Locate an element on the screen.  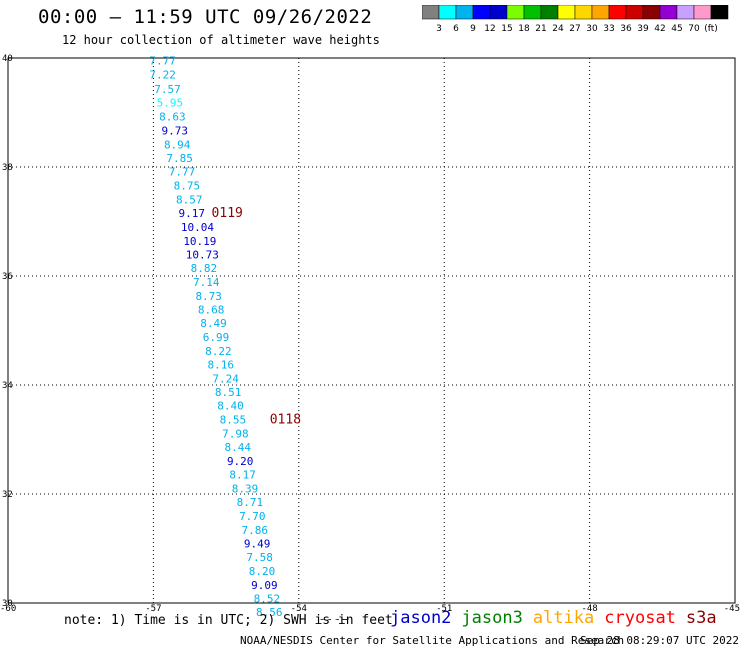
x-tick-label: -45 is located at coordinates (732, 609).